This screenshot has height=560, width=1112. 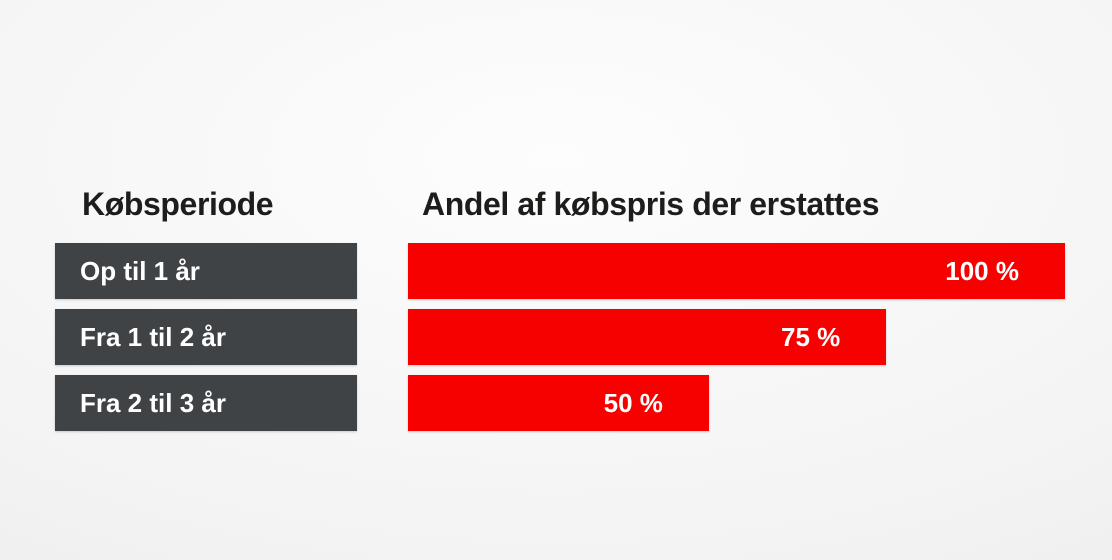 What do you see at coordinates (140, 270) in the screenshot?
I see `category-label: Op til 1 år` at bounding box center [140, 270].